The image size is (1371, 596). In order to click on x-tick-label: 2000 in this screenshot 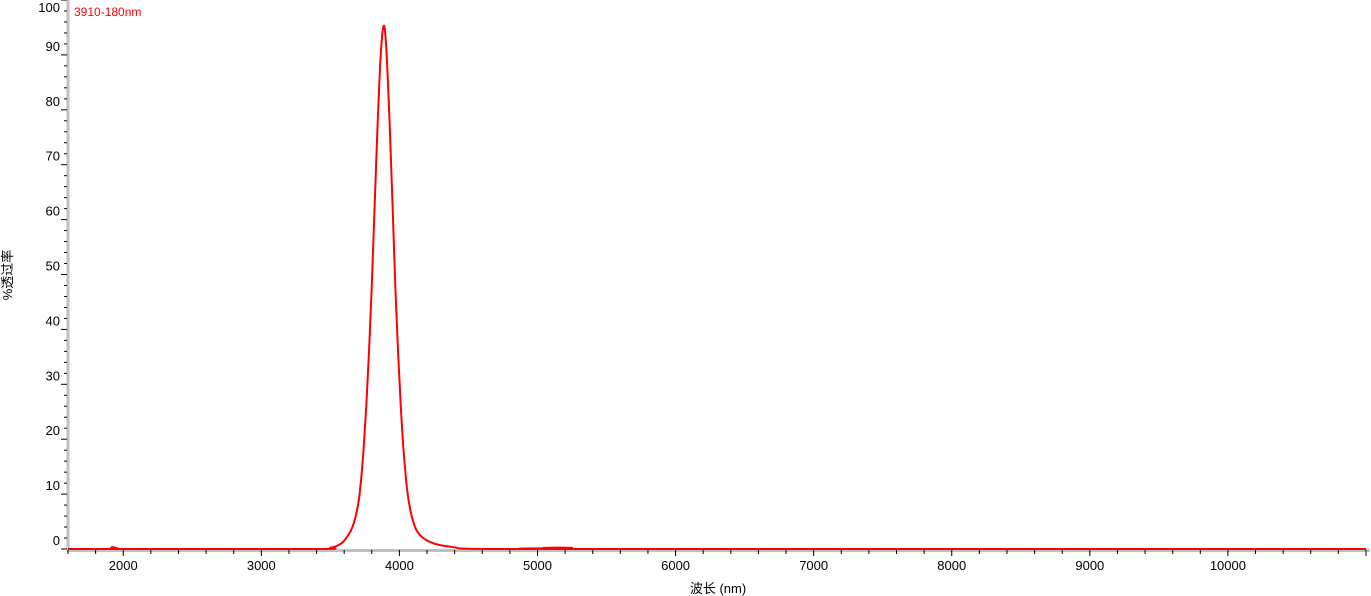, I will do `click(123, 565)`.